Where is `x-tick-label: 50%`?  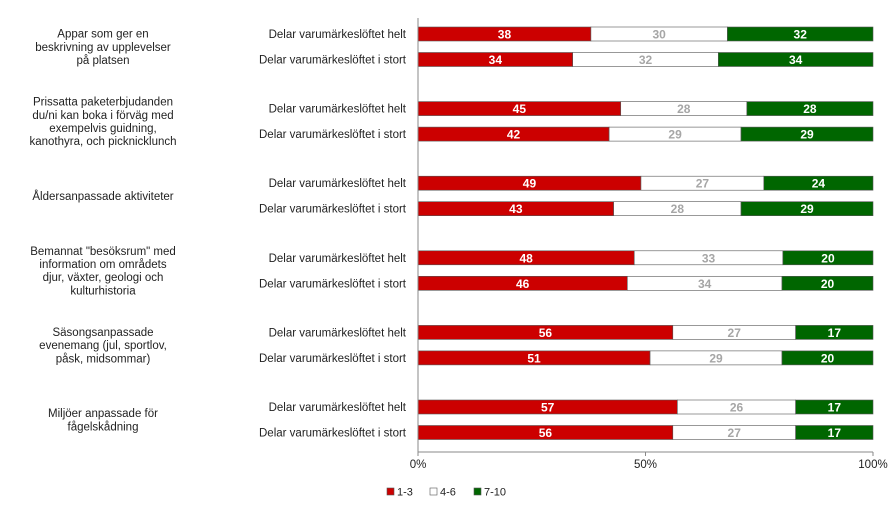 x-tick-label: 50% is located at coordinates (645, 465).